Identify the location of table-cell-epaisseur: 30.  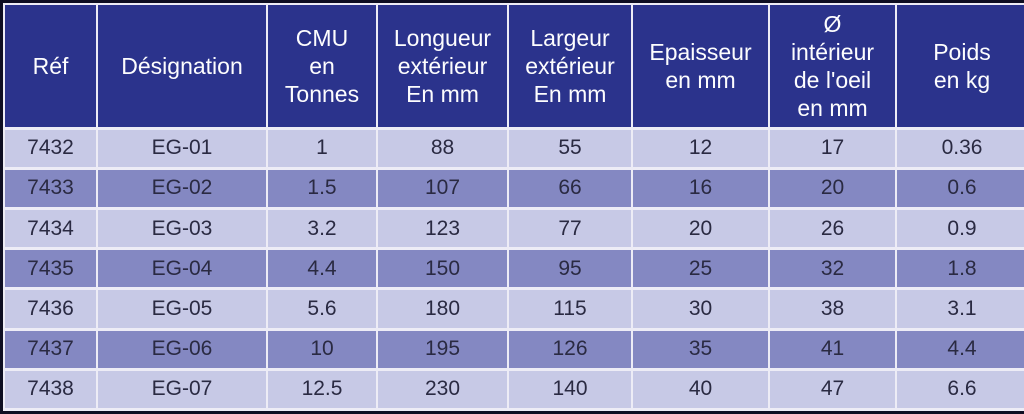
(700, 309).